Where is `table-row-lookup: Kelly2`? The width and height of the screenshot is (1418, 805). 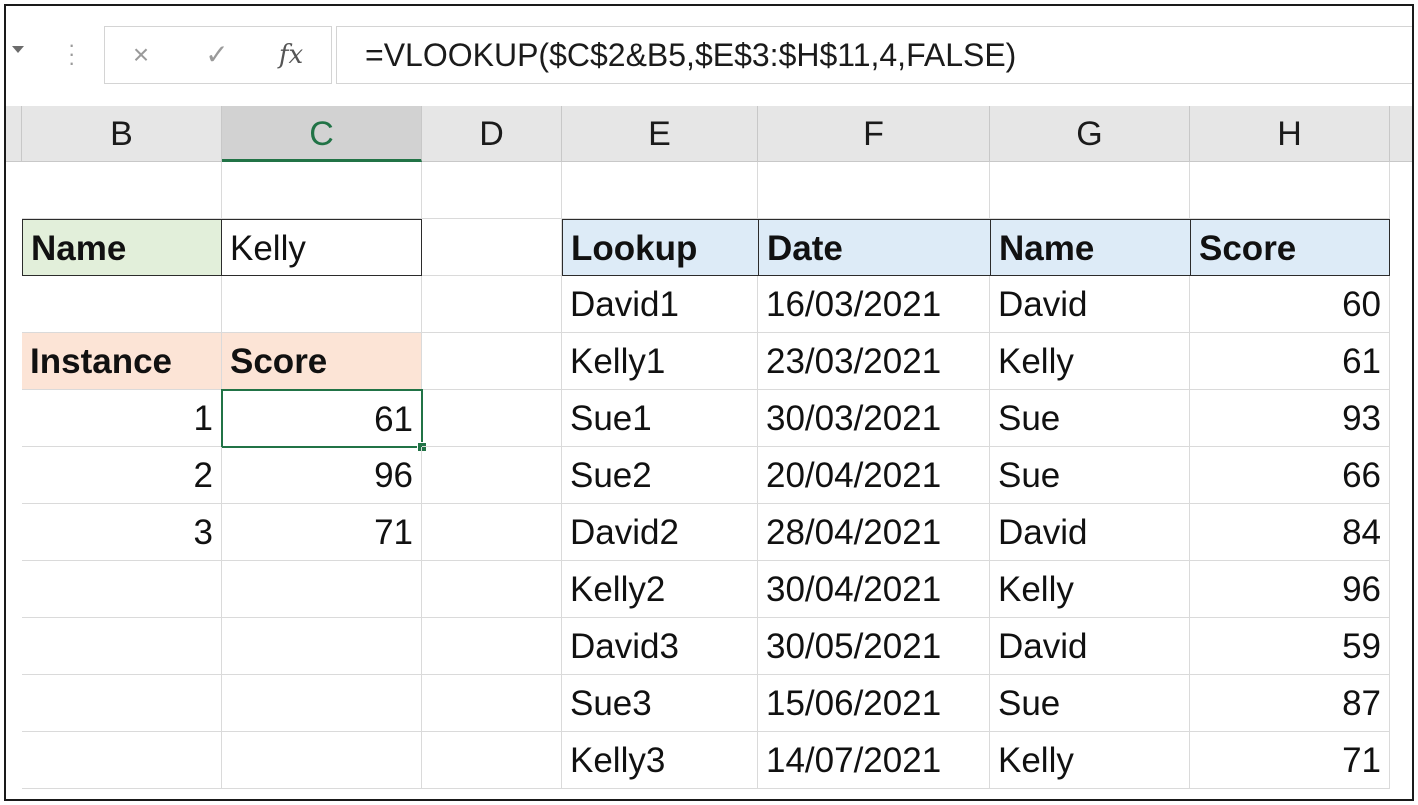 table-row-lookup: Kelly2 is located at coordinates (660, 589).